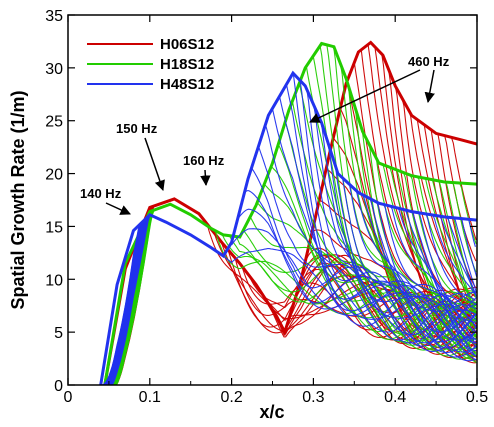 The width and height of the screenshot is (494, 427). I want to click on y-tick-label: 25, so click(54, 122).